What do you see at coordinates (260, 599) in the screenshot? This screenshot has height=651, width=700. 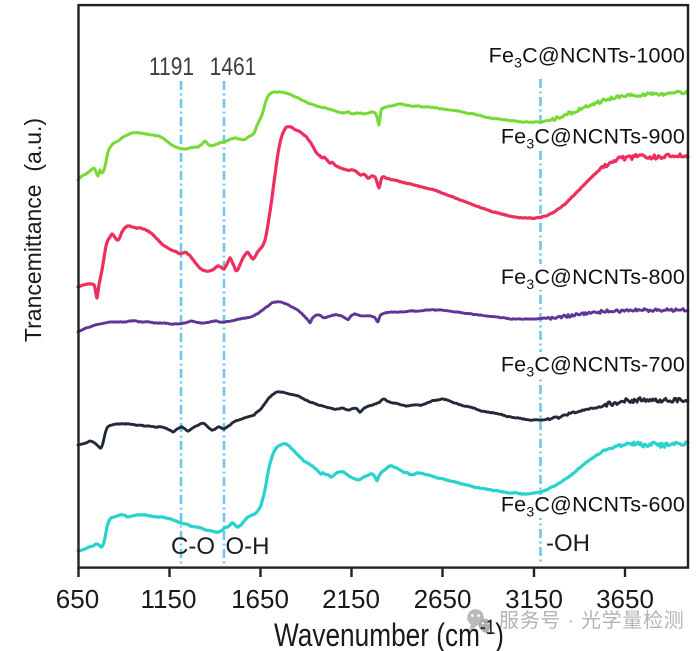 I see `svg-text: 1650` at bounding box center [260, 599].